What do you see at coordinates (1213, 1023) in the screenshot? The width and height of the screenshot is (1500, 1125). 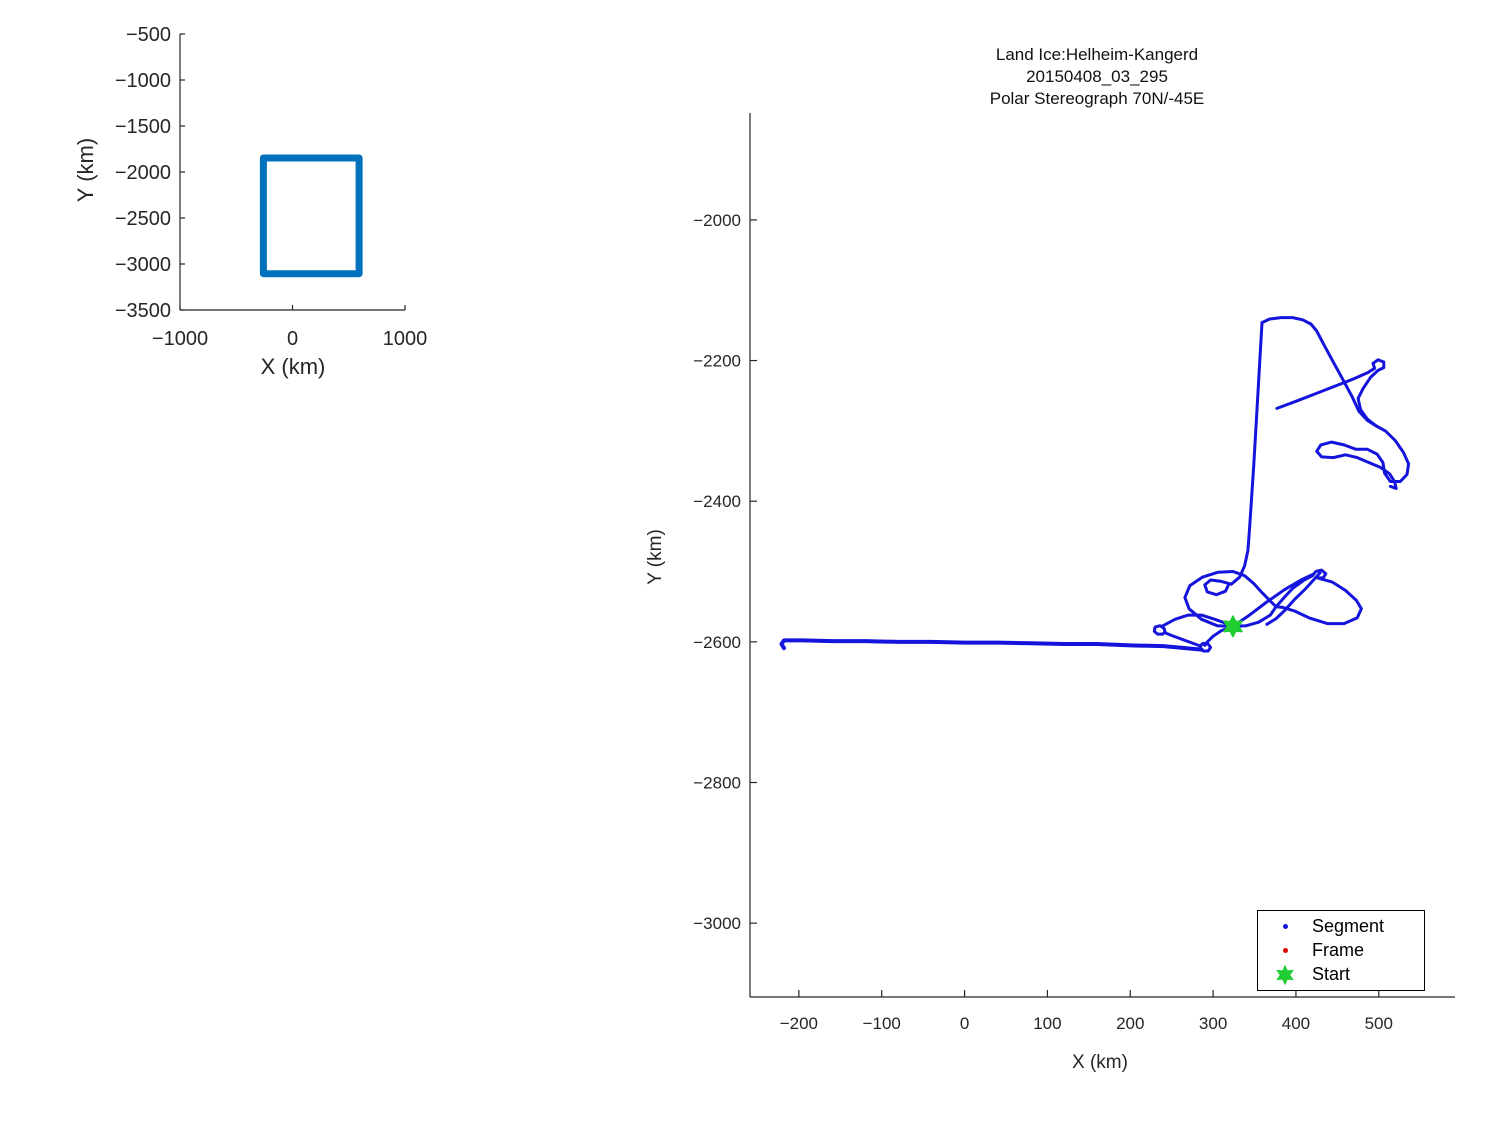 I see `svg-text: 300` at bounding box center [1213, 1023].